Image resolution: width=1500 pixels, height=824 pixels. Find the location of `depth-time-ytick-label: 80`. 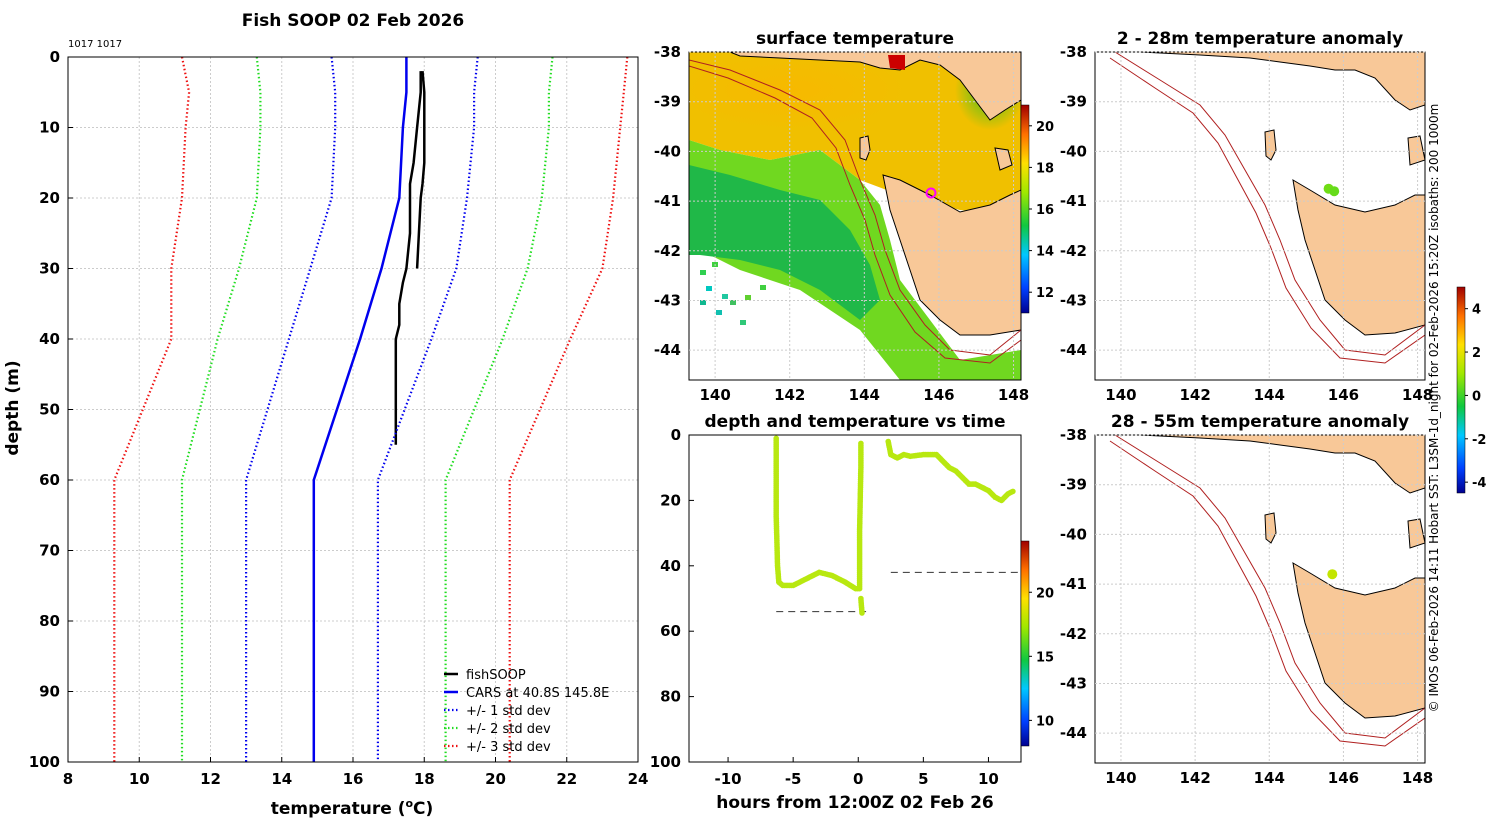

depth-time-ytick-label: 80 is located at coordinates (670, 697).